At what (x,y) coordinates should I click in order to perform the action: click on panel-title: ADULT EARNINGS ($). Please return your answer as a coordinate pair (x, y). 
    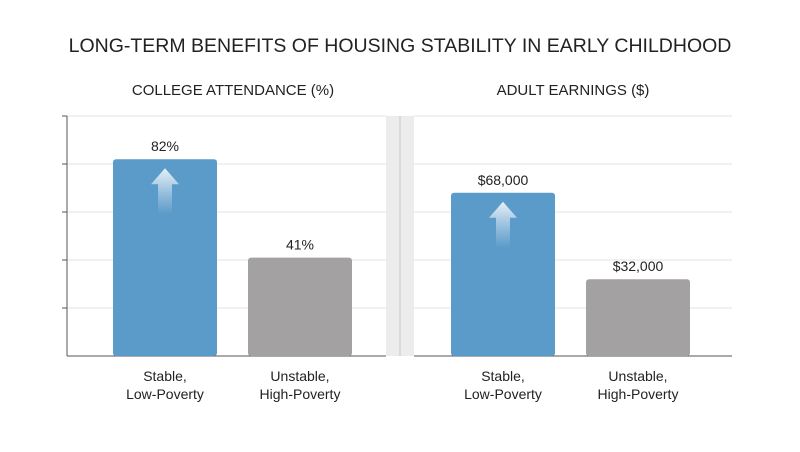
    Looking at the image, I should click on (573, 90).